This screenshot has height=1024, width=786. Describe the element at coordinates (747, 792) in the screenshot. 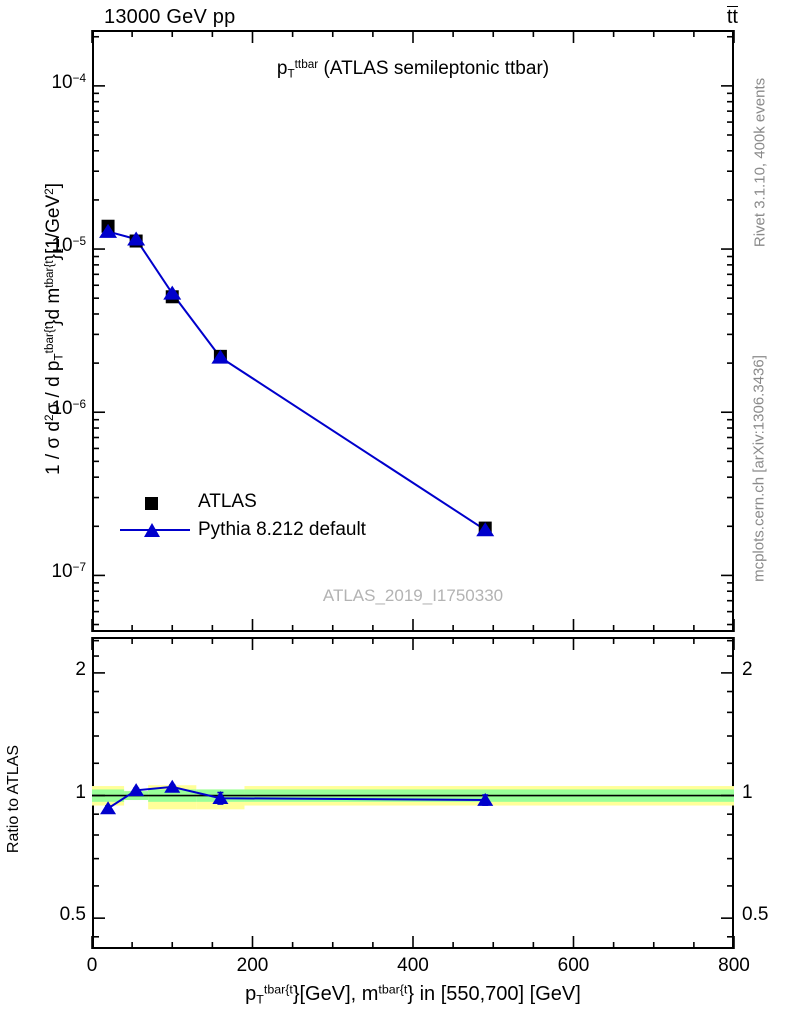

I see `y-tick-label-ratio-right-1: 1` at that location.